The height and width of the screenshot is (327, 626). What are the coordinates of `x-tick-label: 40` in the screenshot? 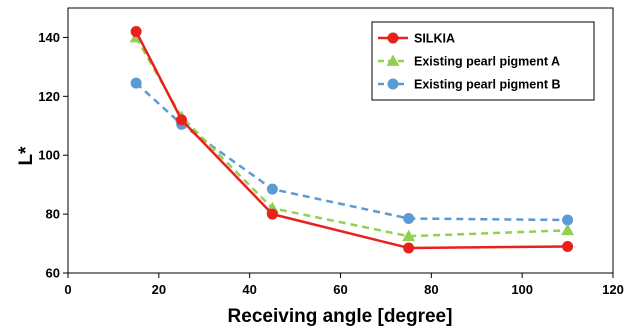 It's located at (249, 289).